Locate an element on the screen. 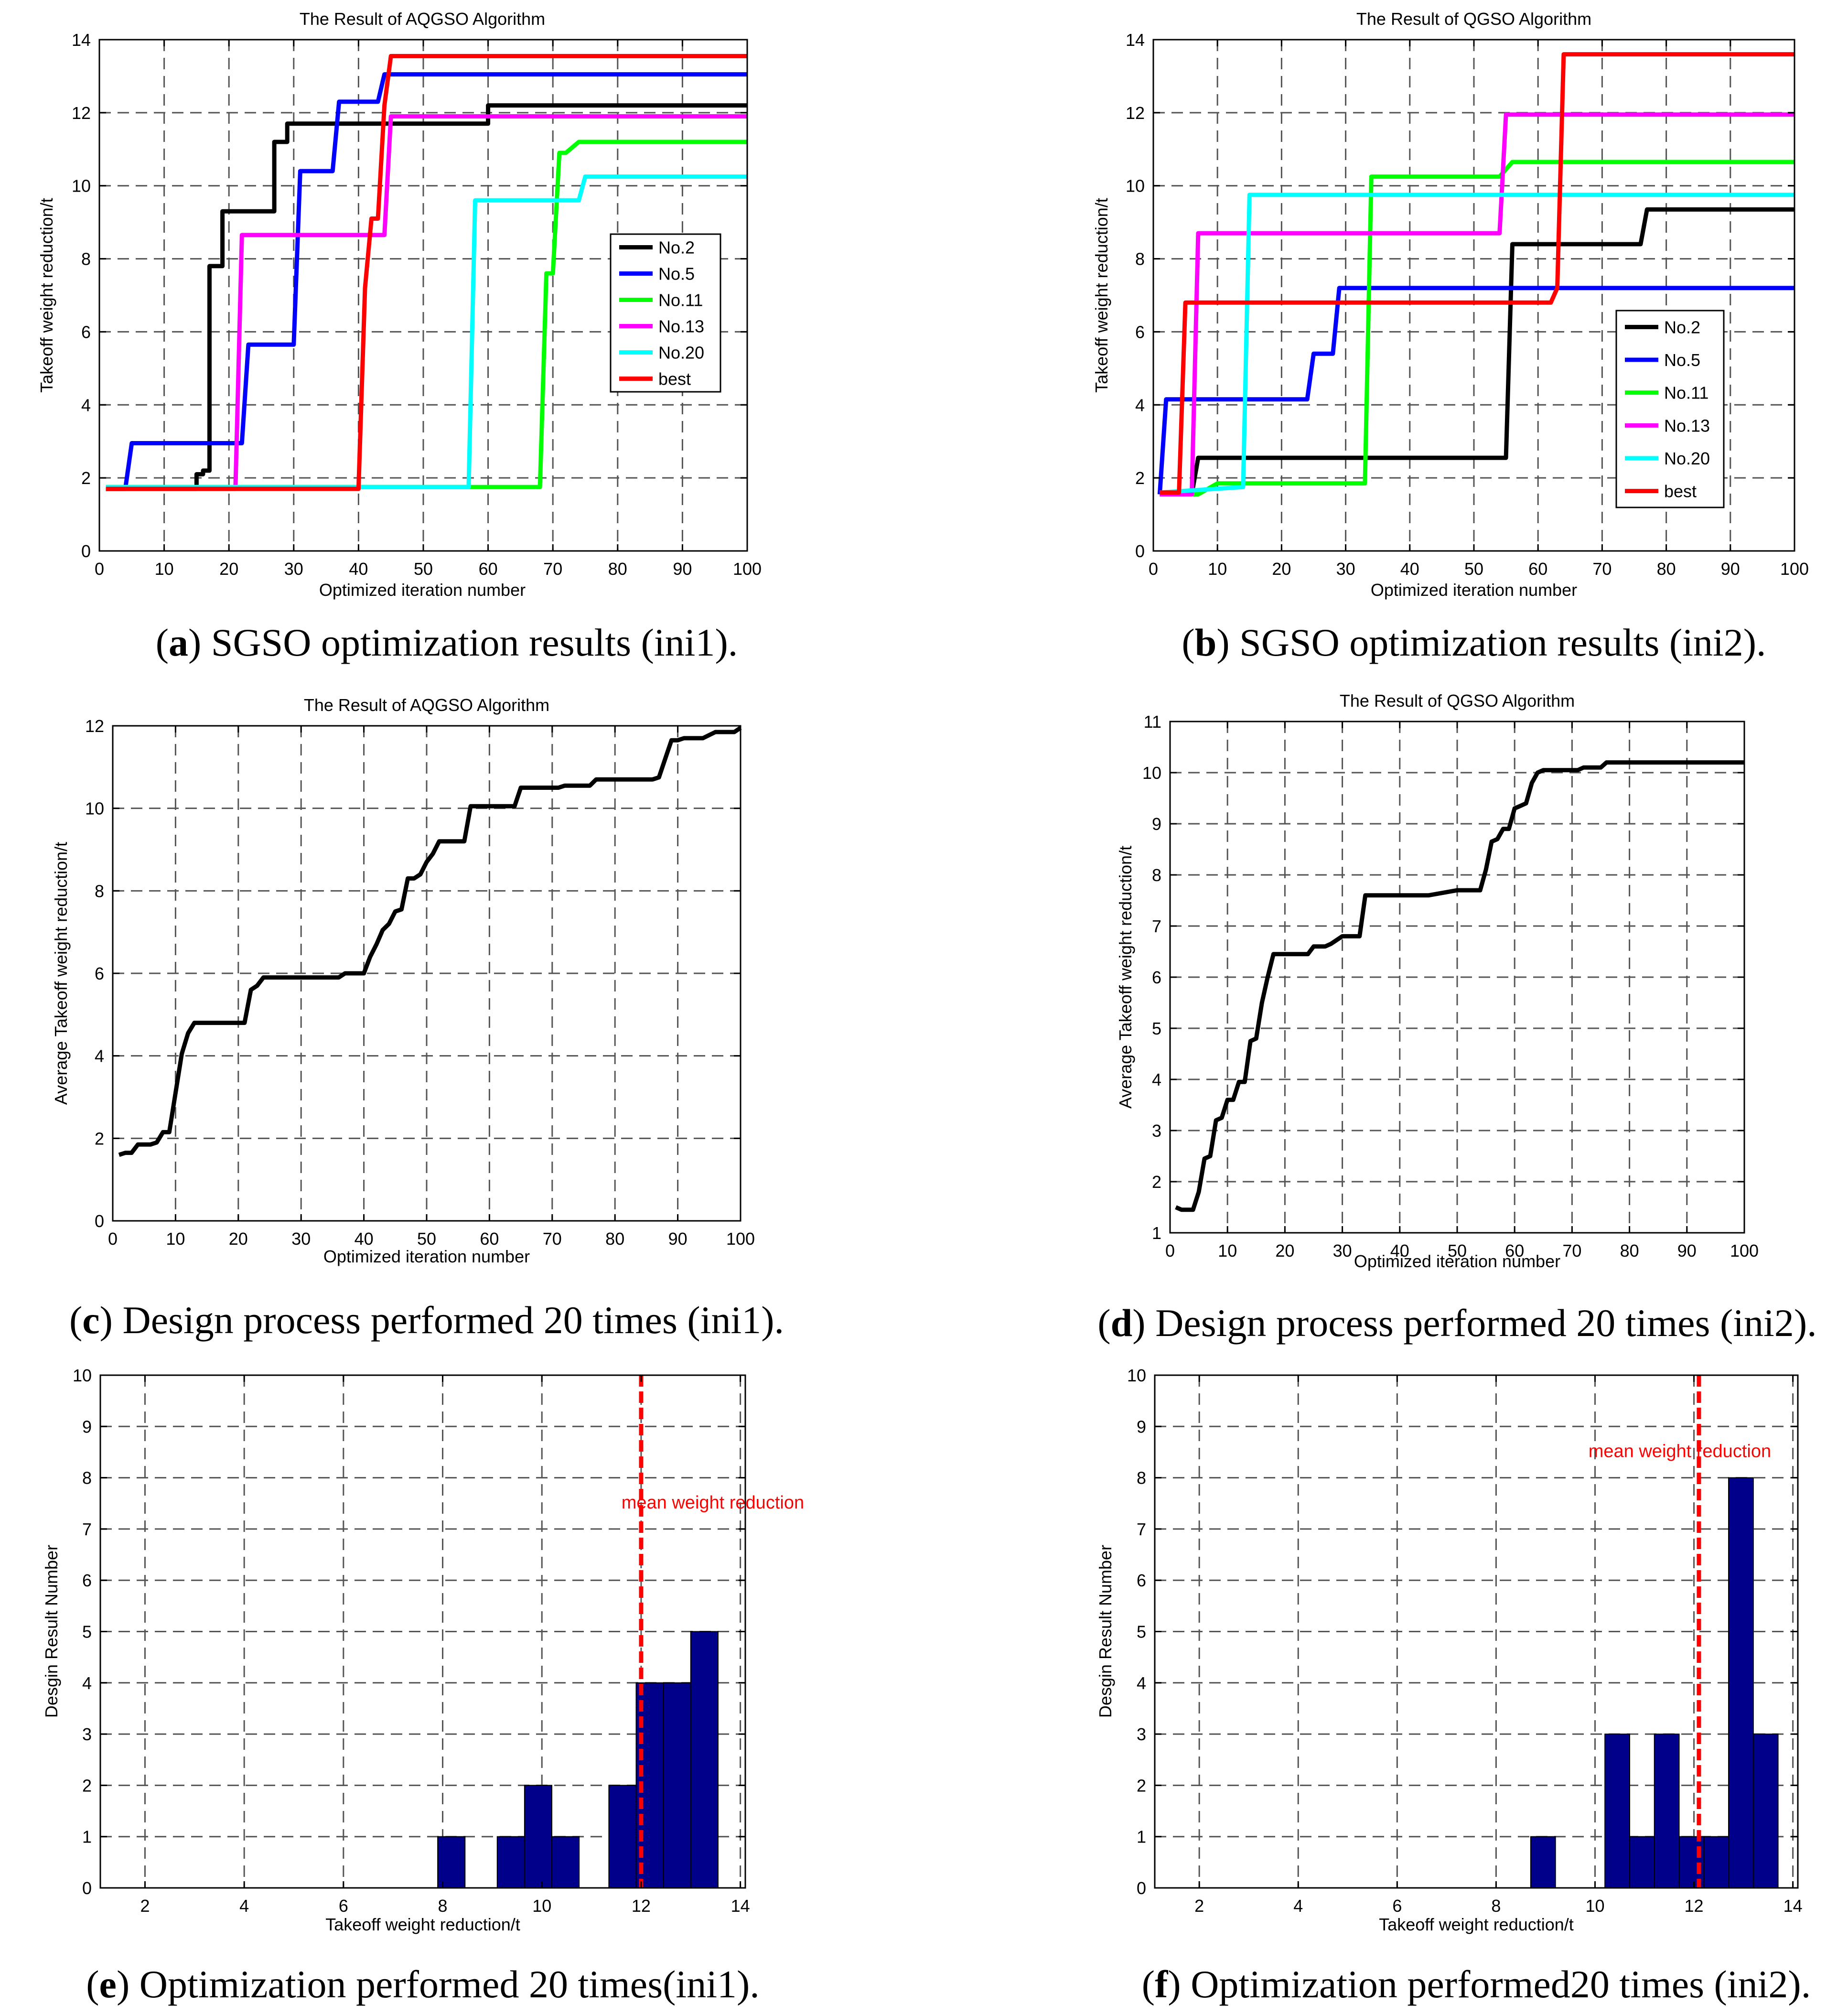 This screenshot has width=1848, height=2015. y-axis-label: Desgin Result Number is located at coordinates (1105, 1631).